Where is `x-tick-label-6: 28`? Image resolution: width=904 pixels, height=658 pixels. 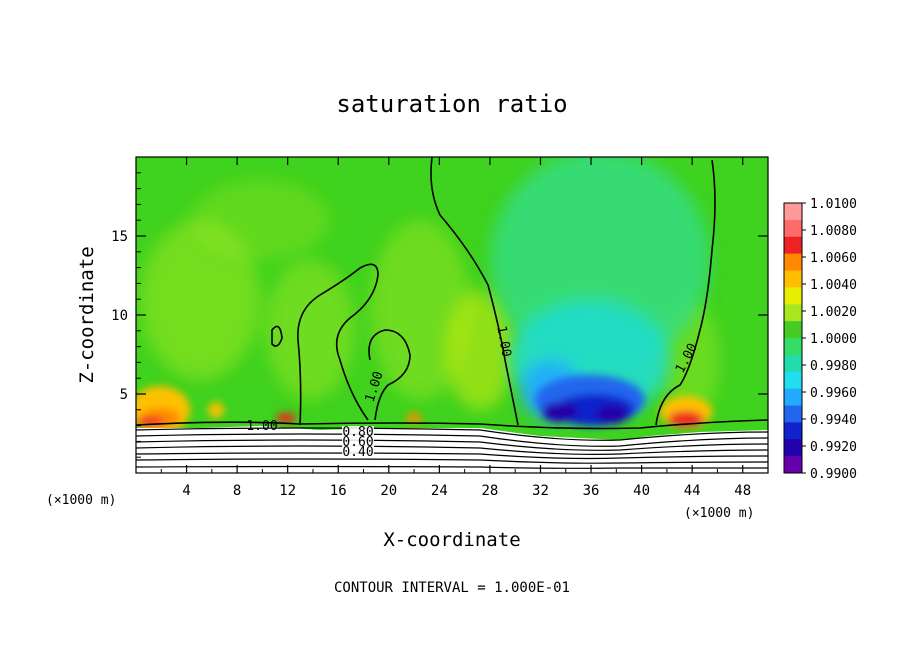
x-tick-label-6: 28 is located at coordinates (489, 491).